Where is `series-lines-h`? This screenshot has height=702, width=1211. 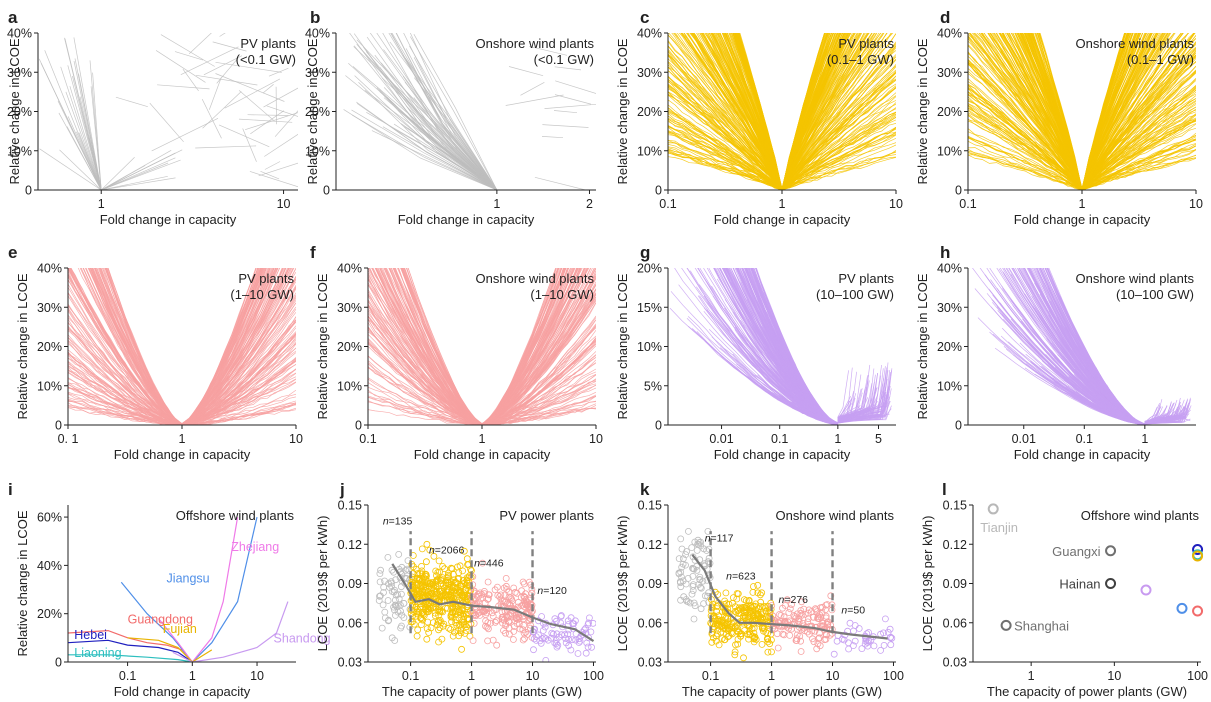 series-lines-h is located at coordinates (1082, 346).